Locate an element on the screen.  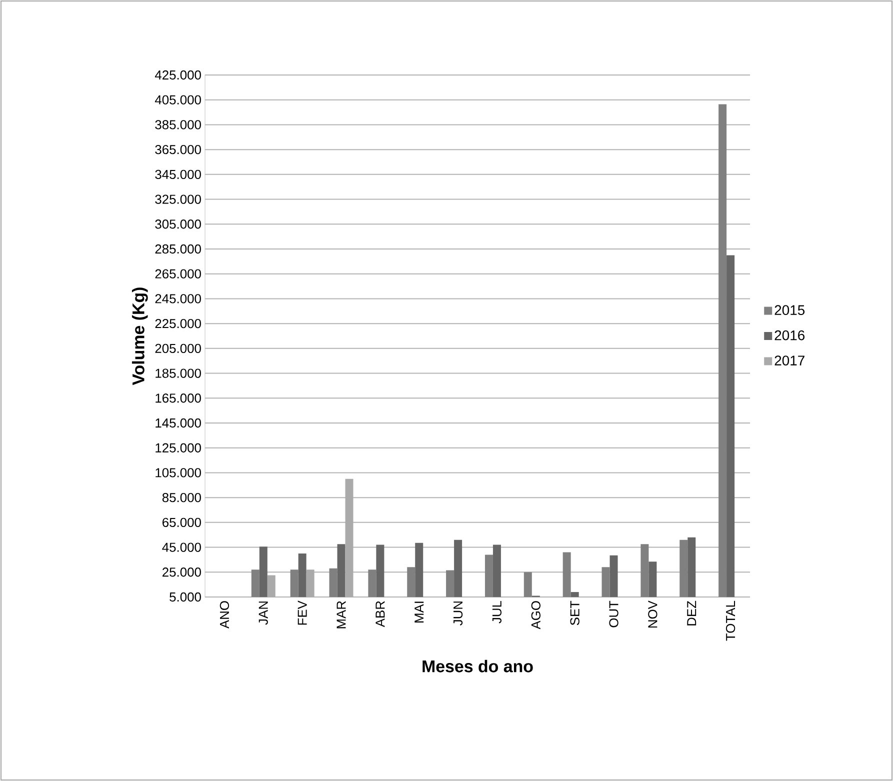
x-tick-label: JUL is located at coordinates (497, 612).